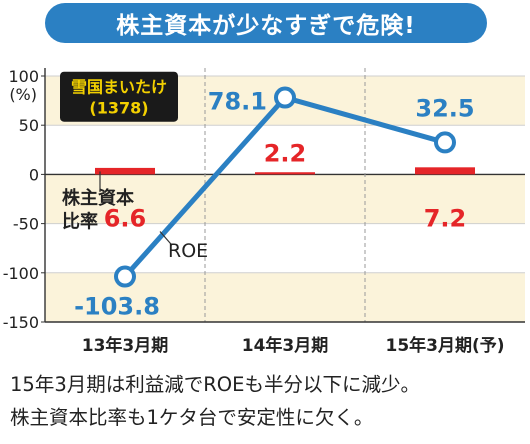  I want to click on roe-label: -103.8, so click(117, 307).